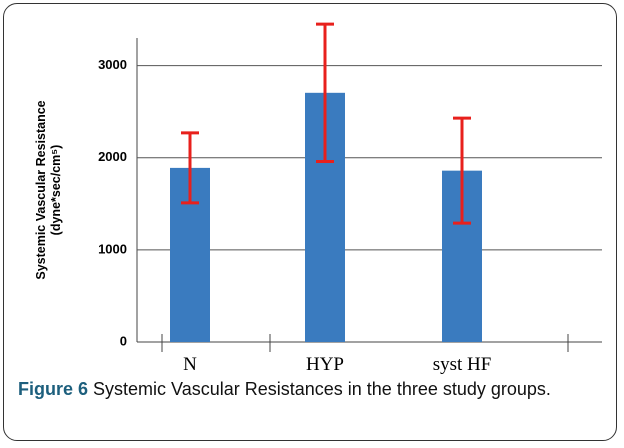 This screenshot has height=448, width=624. Describe the element at coordinates (112, 156) in the screenshot. I see `y-tick-label: 2000` at that location.